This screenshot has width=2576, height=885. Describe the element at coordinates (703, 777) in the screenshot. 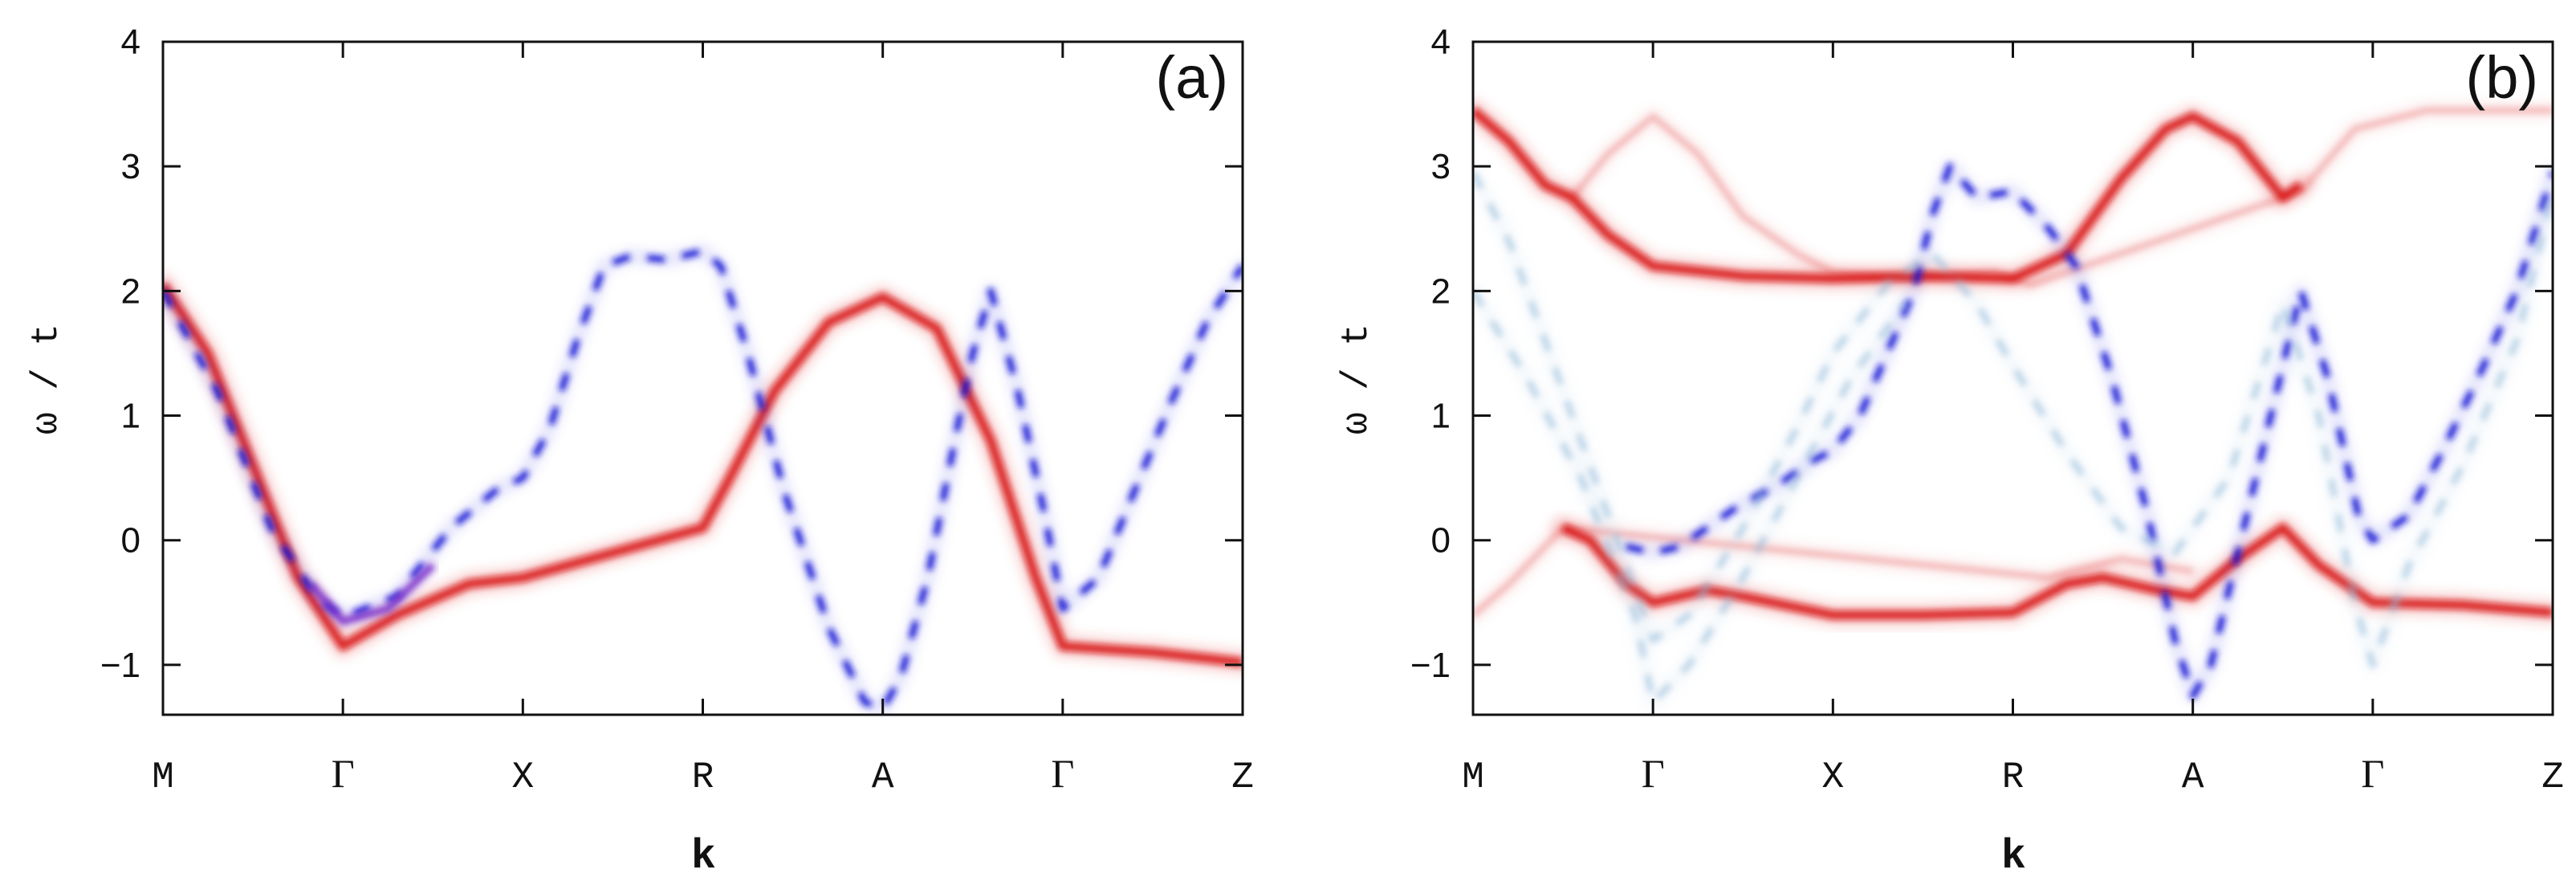

I see `panel-a-x-tick-label: R` at that location.